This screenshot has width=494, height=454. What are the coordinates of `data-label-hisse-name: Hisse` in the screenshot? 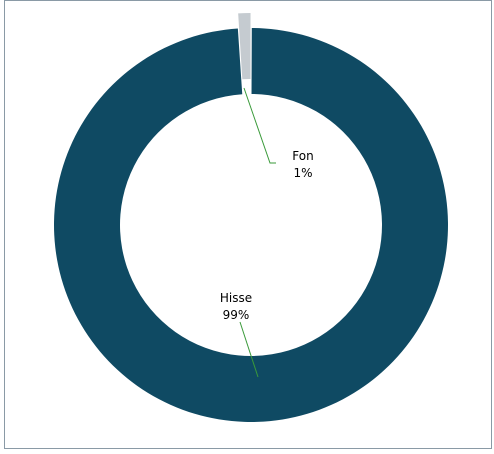 It's located at (236, 298).